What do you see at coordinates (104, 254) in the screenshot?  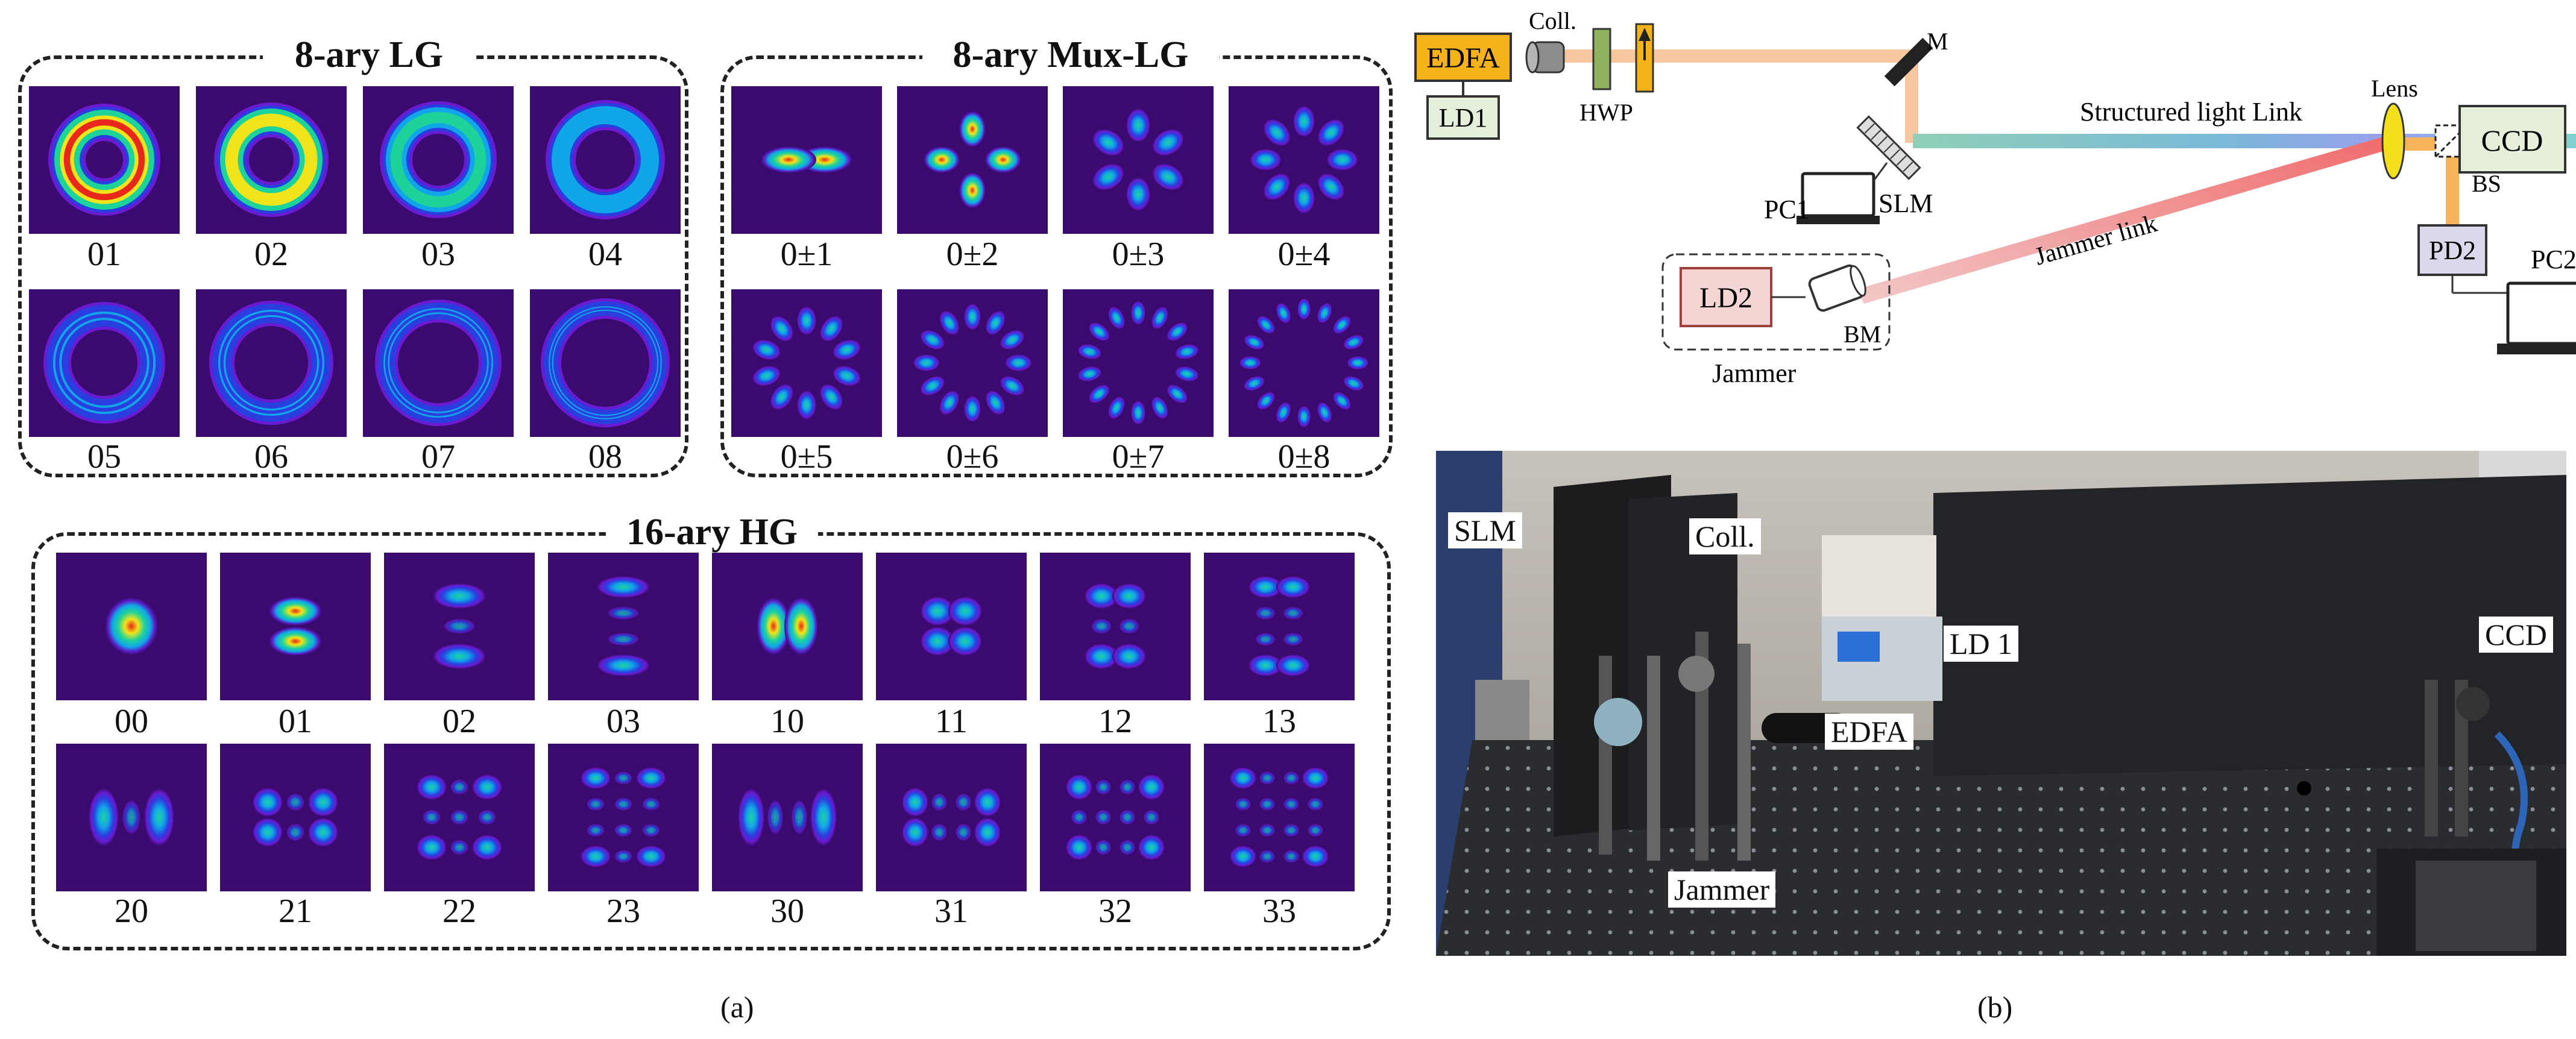 I see `lg-mode-label: 01` at bounding box center [104, 254].